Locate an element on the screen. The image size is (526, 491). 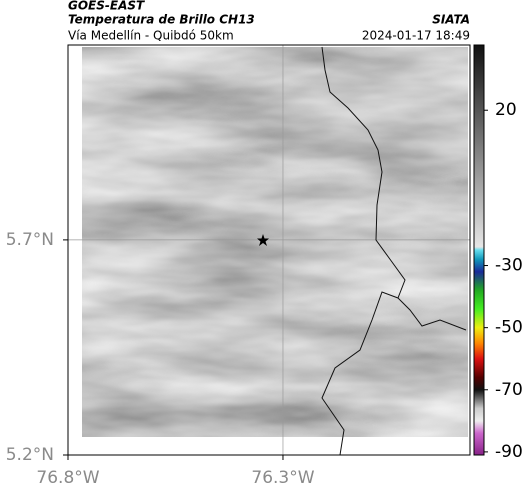
title: GOES-EAST is located at coordinates (106, 6).